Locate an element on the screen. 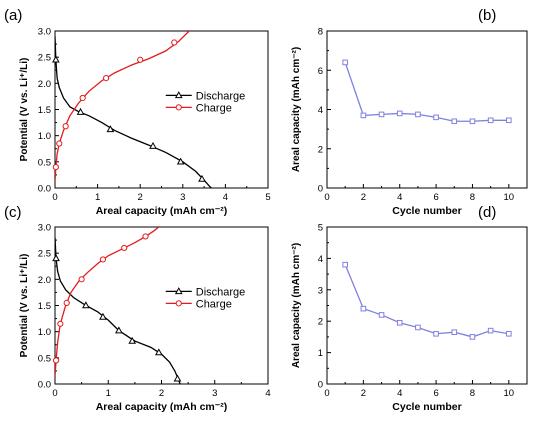 The height and width of the screenshot is (423, 550). panel-label: (d) is located at coordinates (487, 212).